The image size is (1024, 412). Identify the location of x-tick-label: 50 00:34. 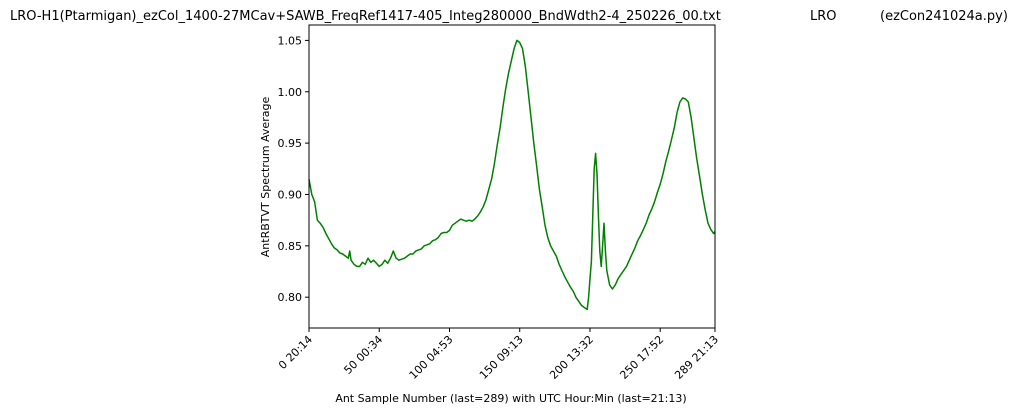
(363, 355).